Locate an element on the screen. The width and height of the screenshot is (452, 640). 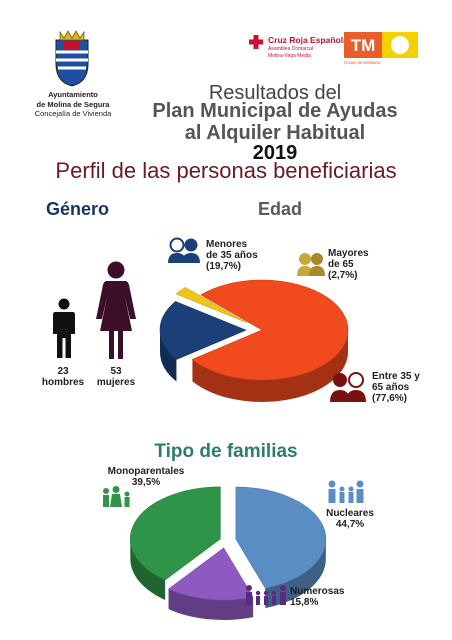
title-line1: Resultados del is located at coordinates (275, 93).